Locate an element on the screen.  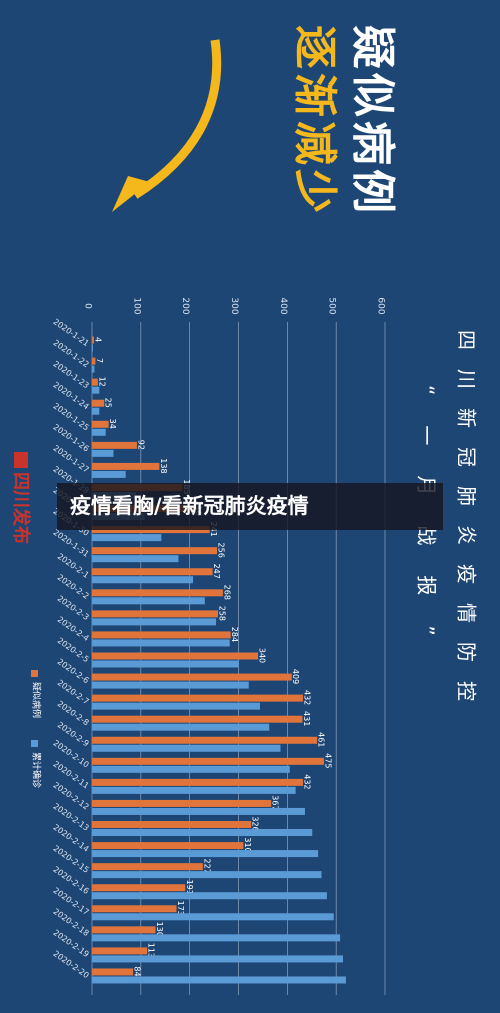
data-label: 138 is located at coordinates (163, 465).